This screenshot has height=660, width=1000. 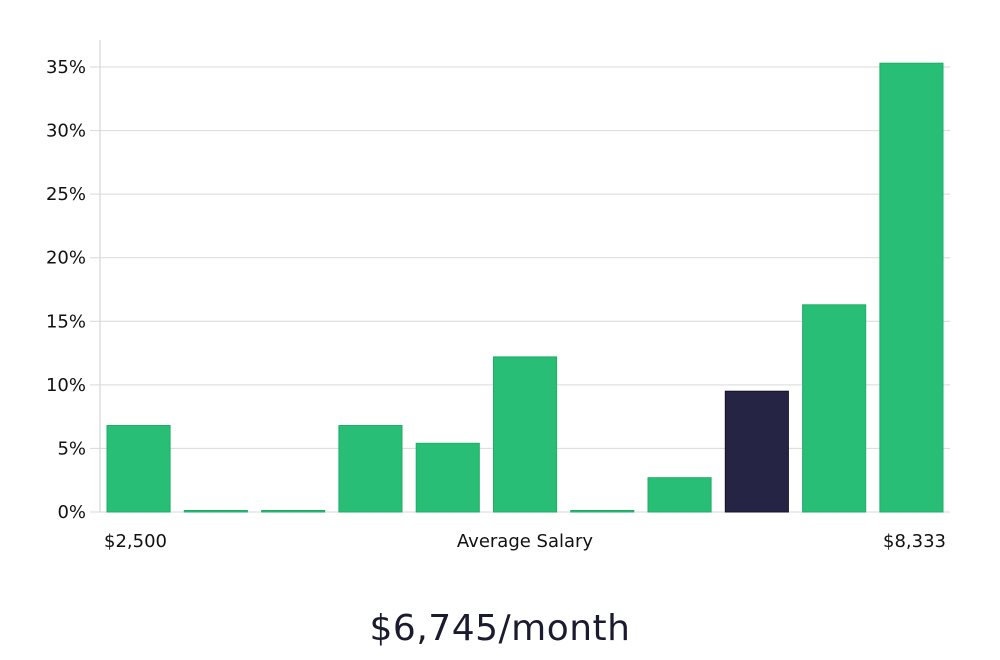 I want to click on x-max-label: $8,333, so click(x=914, y=541).